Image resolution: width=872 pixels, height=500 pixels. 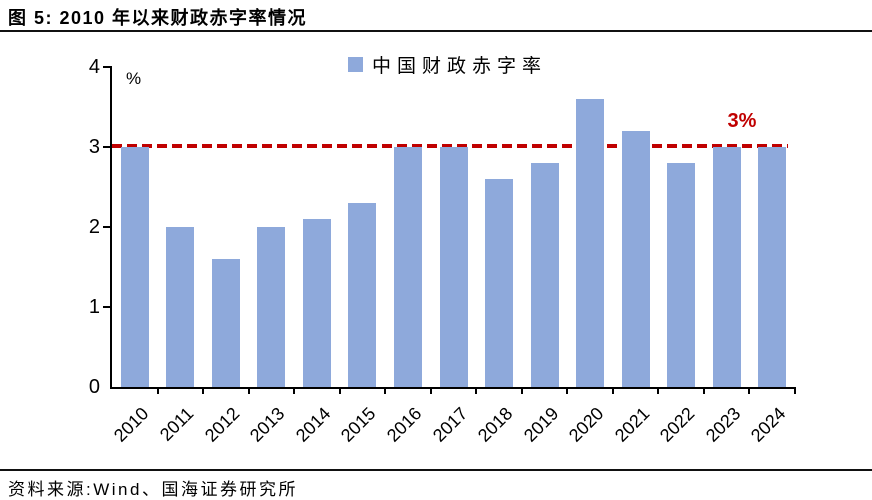 I want to click on bar-2024, so click(x=772, y=267).